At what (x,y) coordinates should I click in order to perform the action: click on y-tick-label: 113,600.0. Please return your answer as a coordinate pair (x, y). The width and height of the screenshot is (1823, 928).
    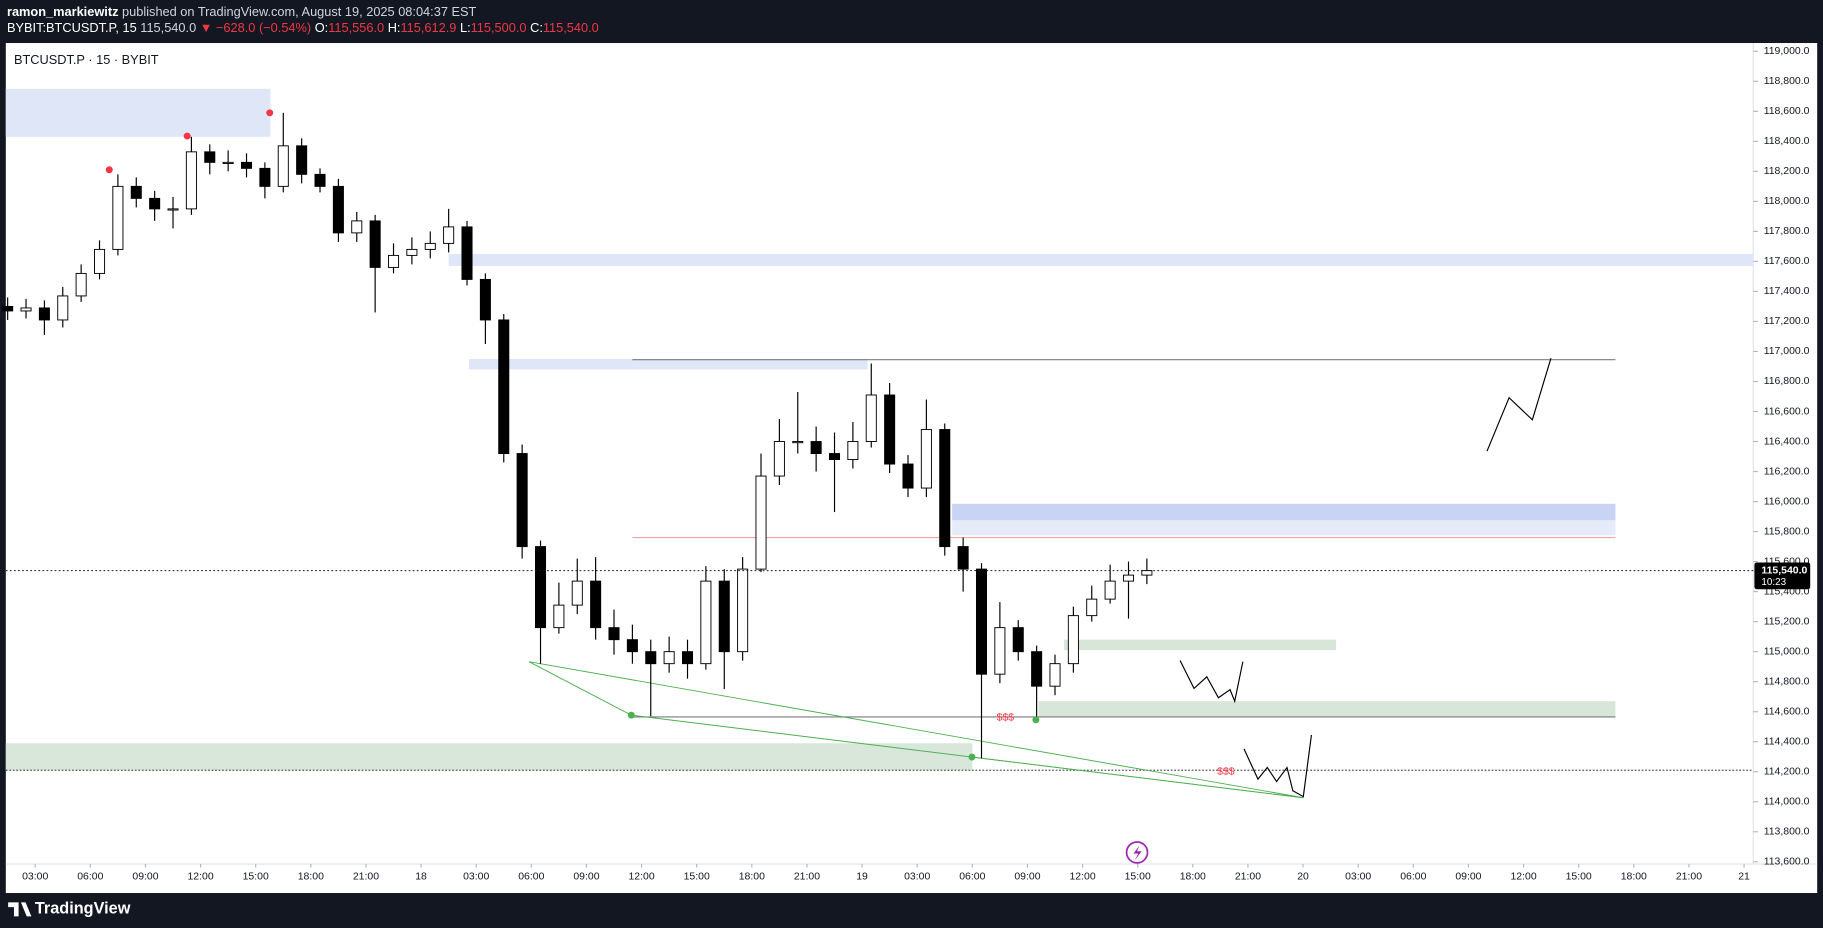
    Looking at the image, I should click on (1787, 862).